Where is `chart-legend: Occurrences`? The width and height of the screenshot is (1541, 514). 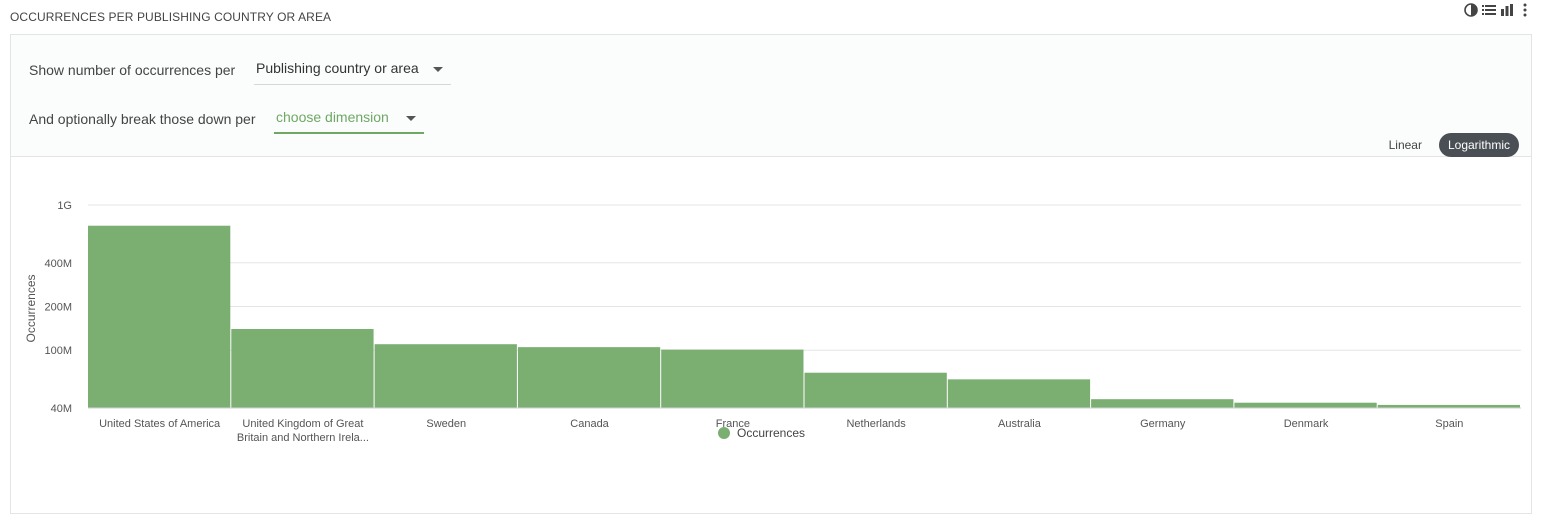 chart-legend: Occurrences is located at coordinates (761, 433).